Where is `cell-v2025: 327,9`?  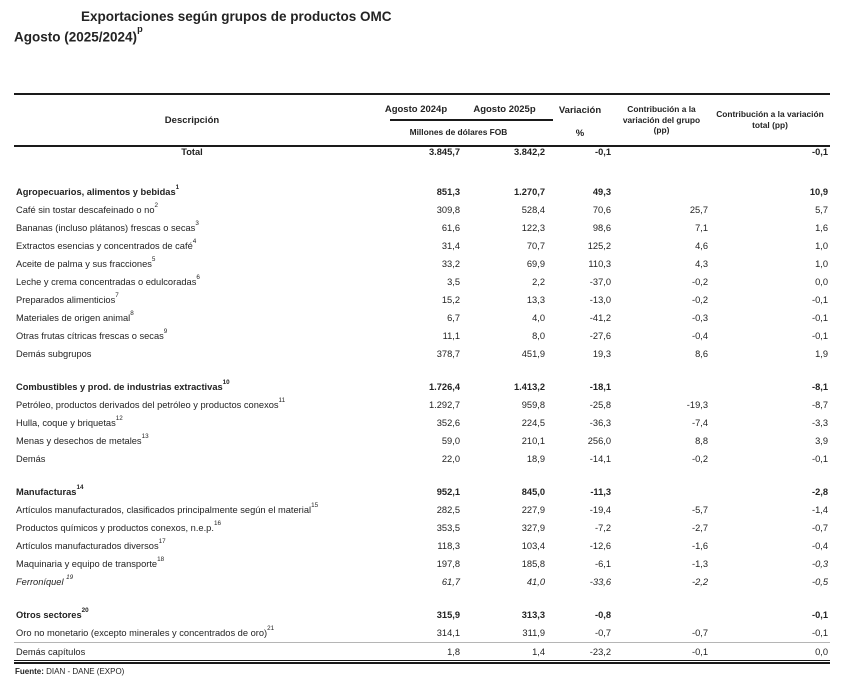 cell-v2025: 327,9 is located at coordinates (533, 528).